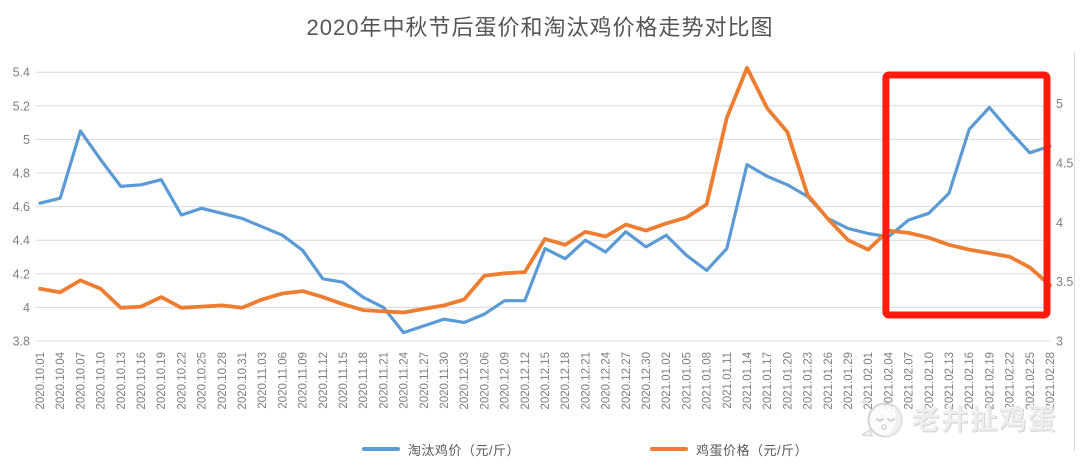  Describe the element at coordinates (768, 381) in the screenshot. I see `svg-text: 2021.01.17` at that location.